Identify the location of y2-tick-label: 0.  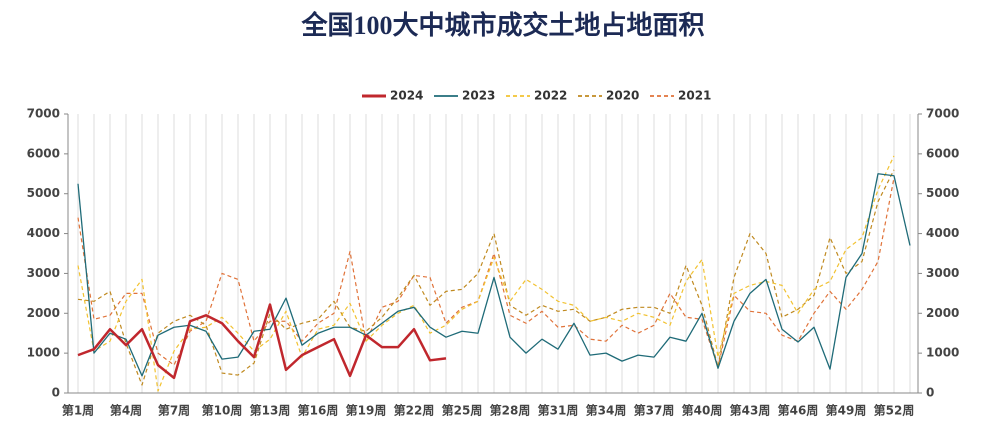
(930, 393).